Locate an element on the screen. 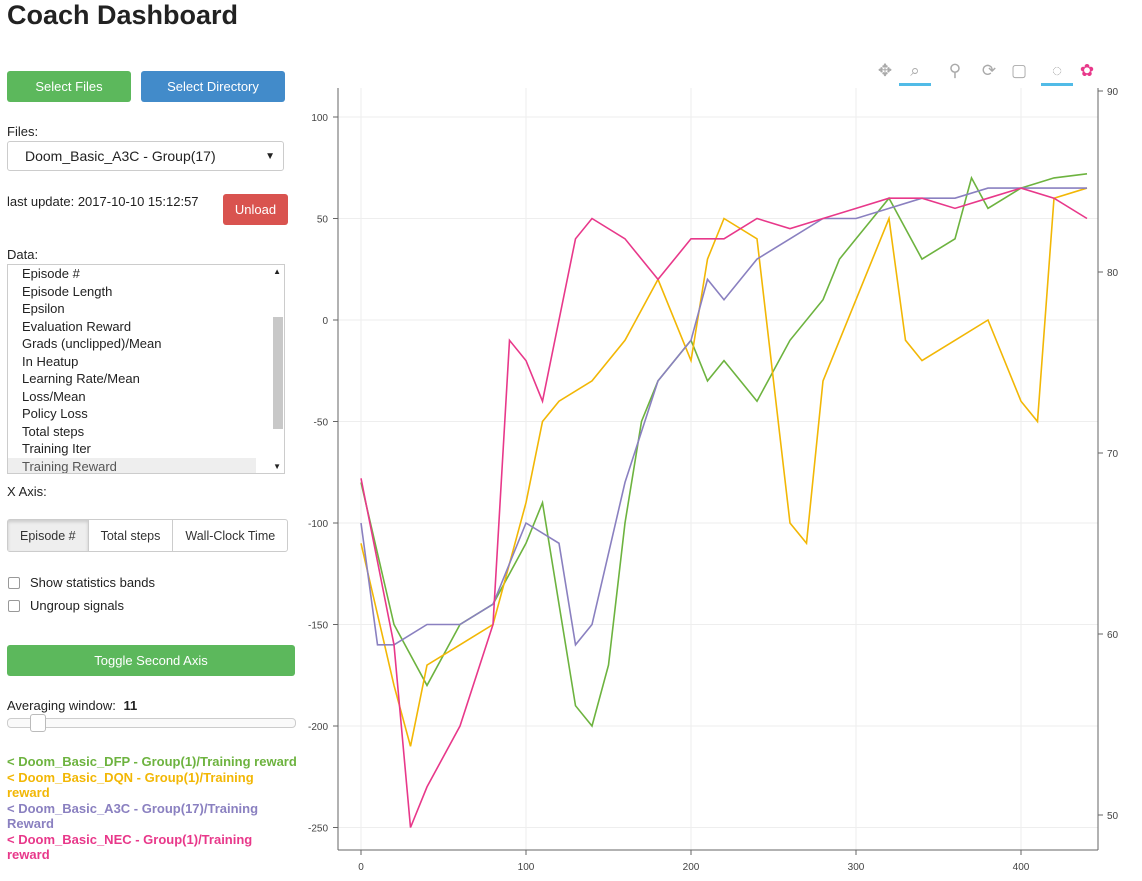  select-files-button: Select Files is located at coordinates (69, 86).